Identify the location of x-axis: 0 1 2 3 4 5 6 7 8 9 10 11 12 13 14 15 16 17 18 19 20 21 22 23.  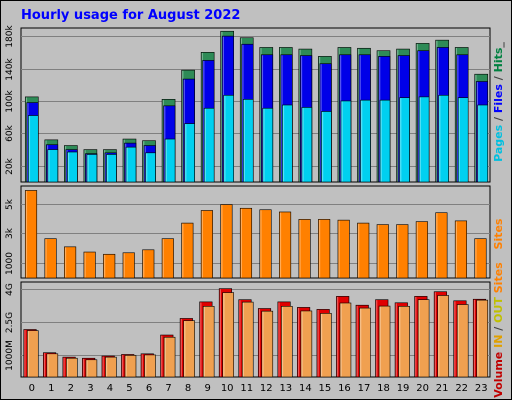
(258, 388).